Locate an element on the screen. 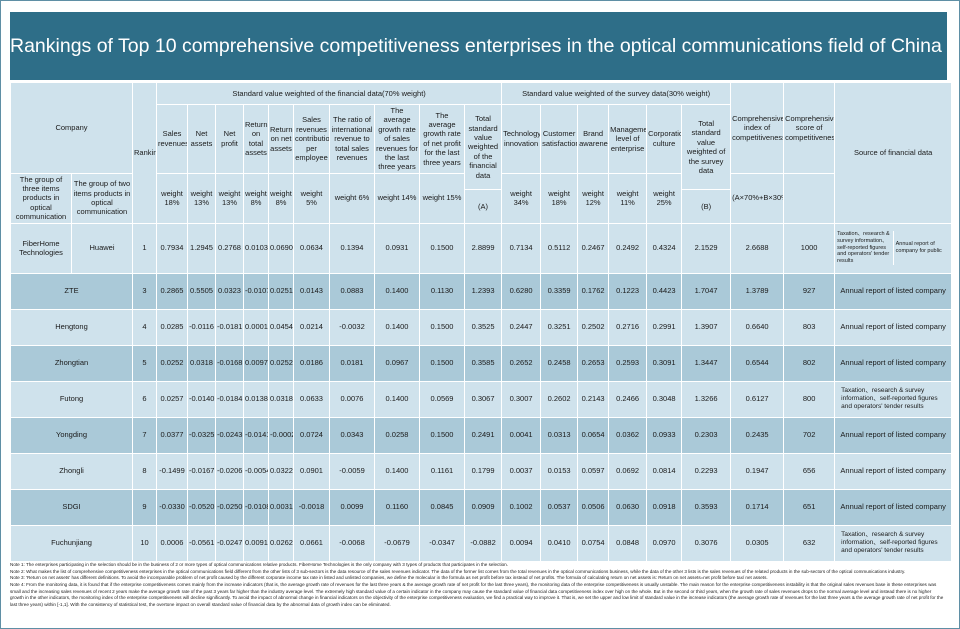 Image resolution: width=960 pixels, height=629 pixels. value-cell: 0.3067 is located at coordinates (483, 399).